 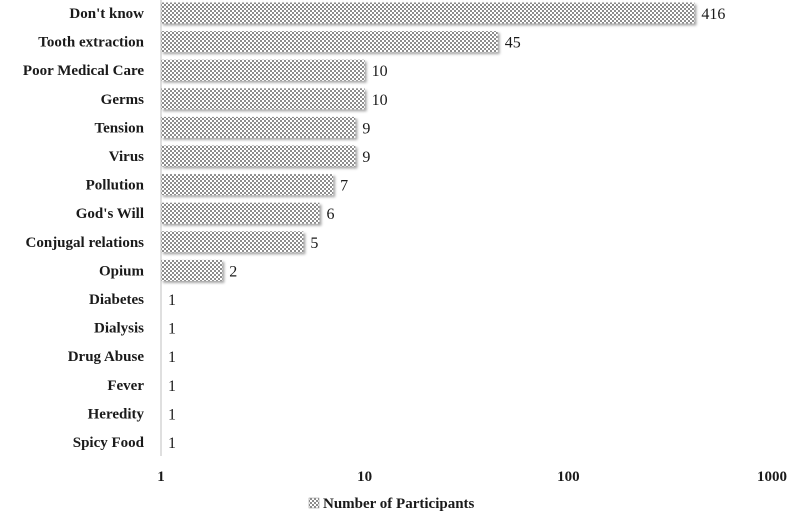 What do you see at coordinates (344, 186) in the screenshot?
I see `data-label: 7` at bounding box center [344, 186].